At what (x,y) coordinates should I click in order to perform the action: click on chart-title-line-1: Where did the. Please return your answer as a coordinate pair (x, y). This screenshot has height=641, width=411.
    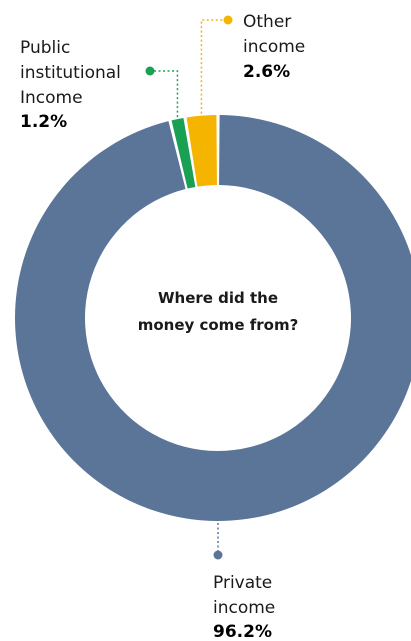
    Looking at the image, I should click on (218, 298).